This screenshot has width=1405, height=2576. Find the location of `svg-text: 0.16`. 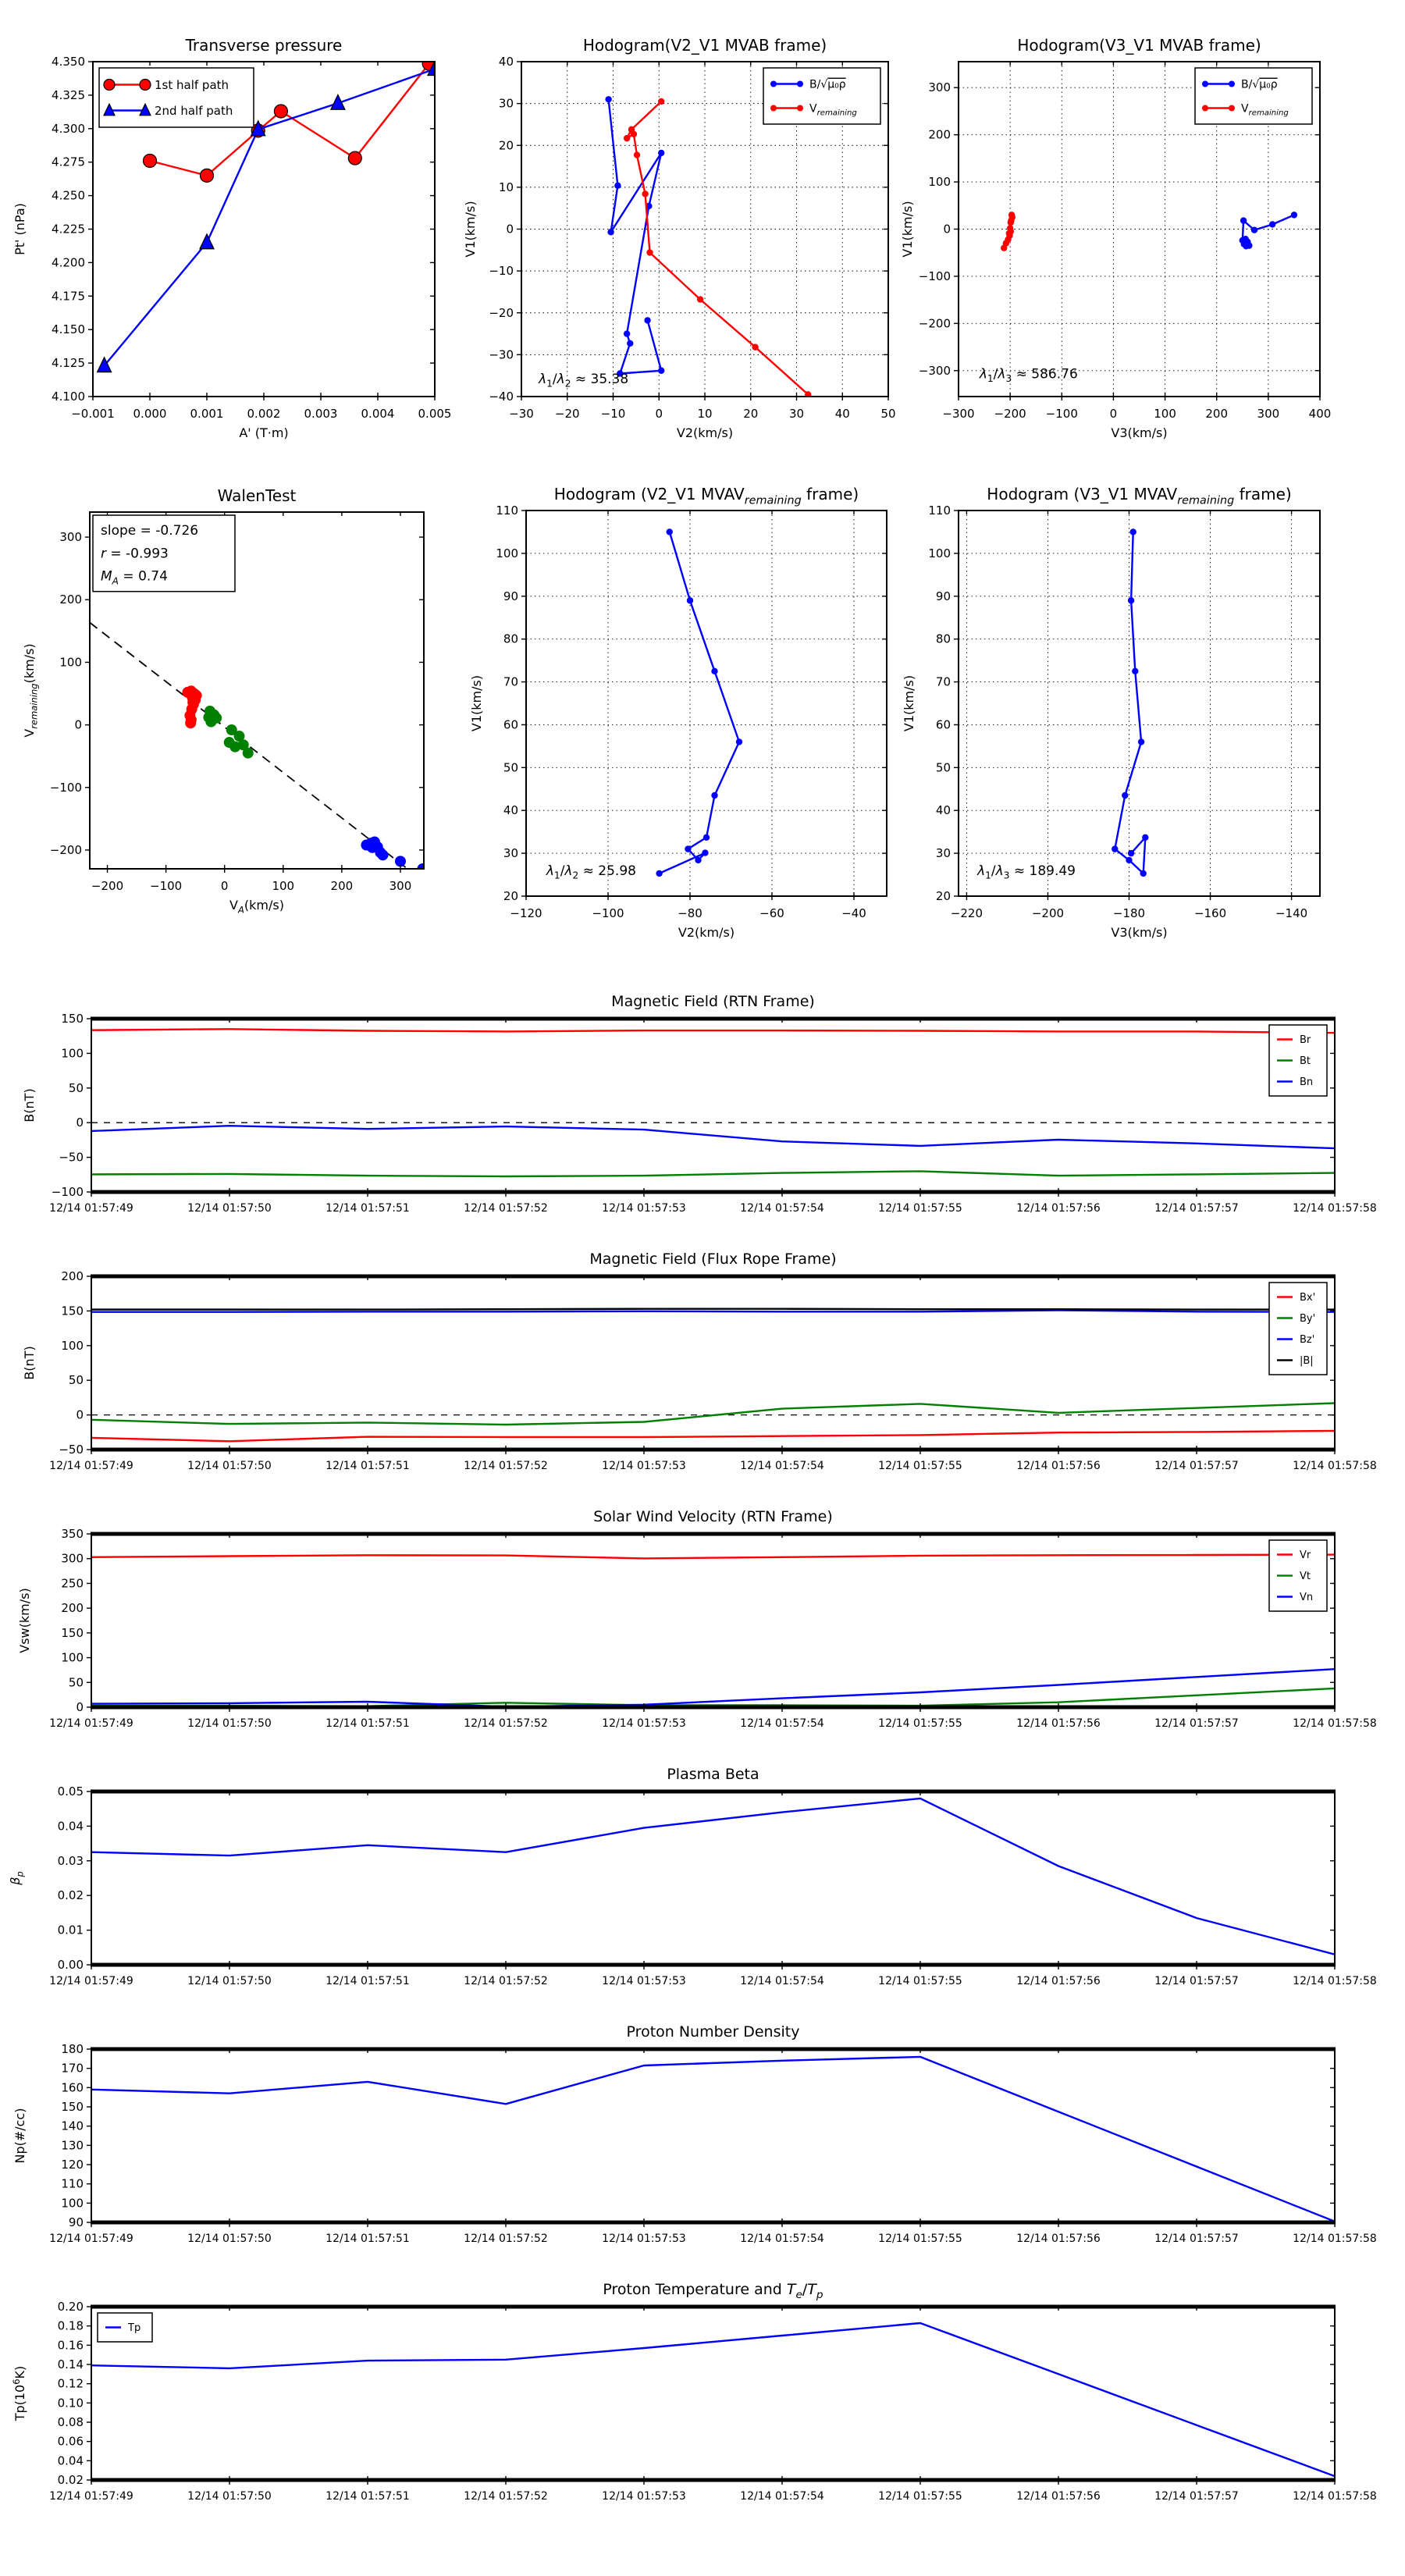

svg-text: 0.16 is located at coordinates (71, 2345).